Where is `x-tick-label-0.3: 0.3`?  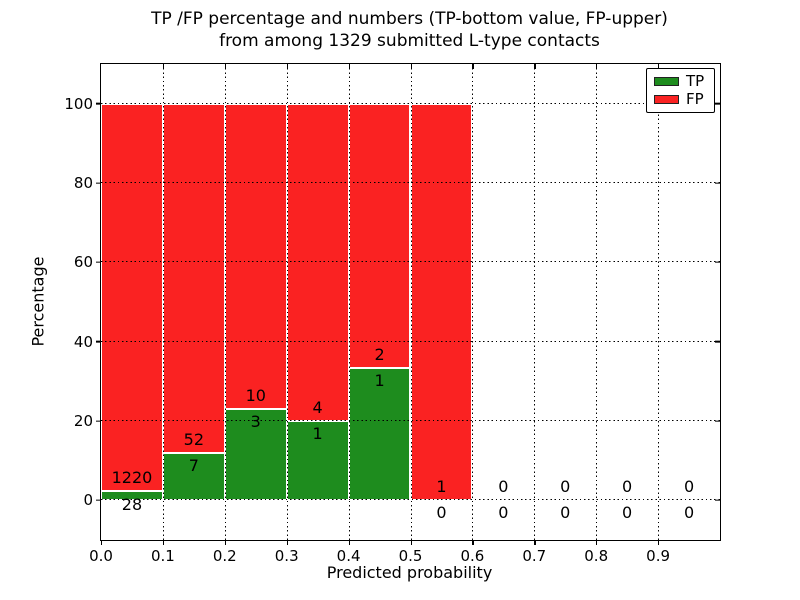
x-tick-label-0.3: 0.3 is located at coordinates (286, 556).